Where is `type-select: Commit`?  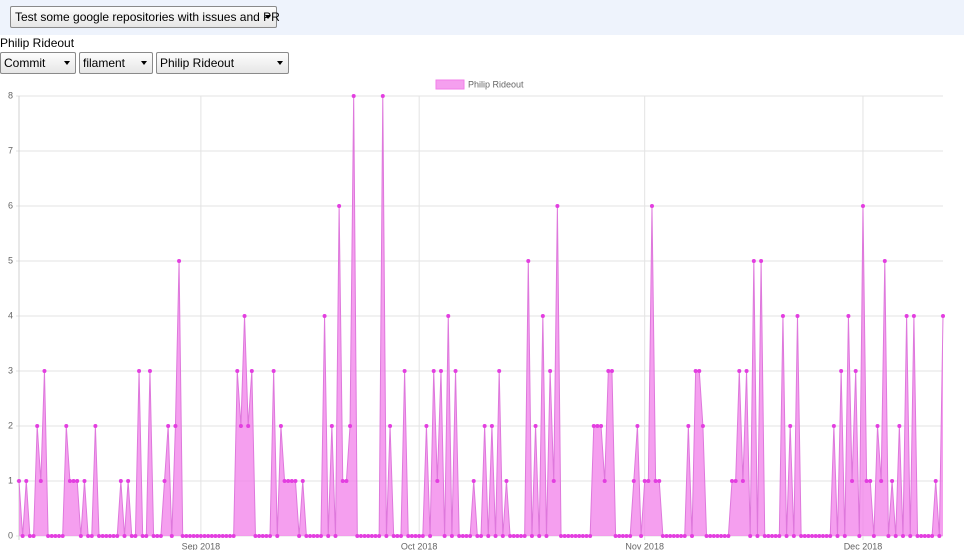
type-select: Commit is located at coordinates (38, 63).